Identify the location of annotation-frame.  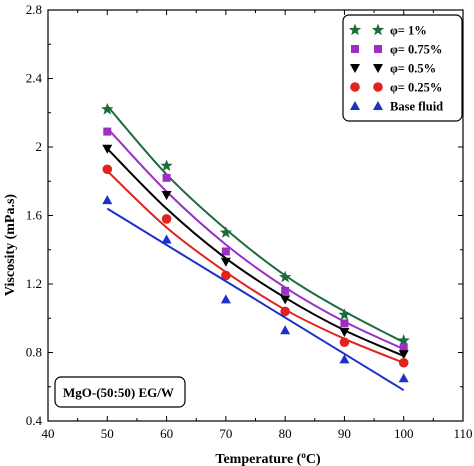
(120, 392).